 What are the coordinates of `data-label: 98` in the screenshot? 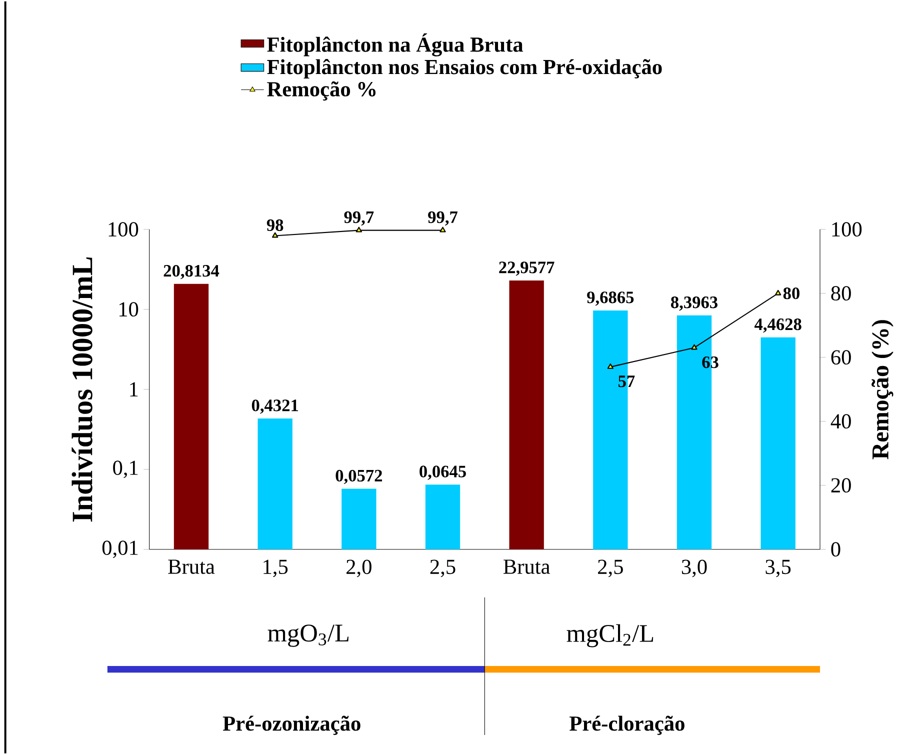 It's located at (275, 225).